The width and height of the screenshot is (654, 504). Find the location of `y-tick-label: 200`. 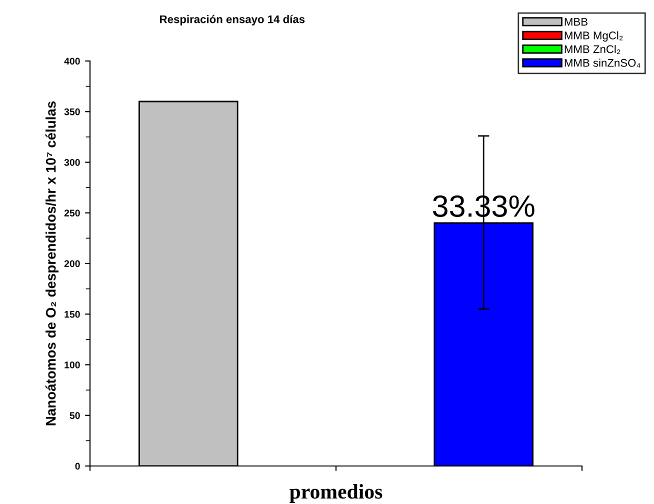

y-tick-label: 200 is located at coordinates (72, 264).